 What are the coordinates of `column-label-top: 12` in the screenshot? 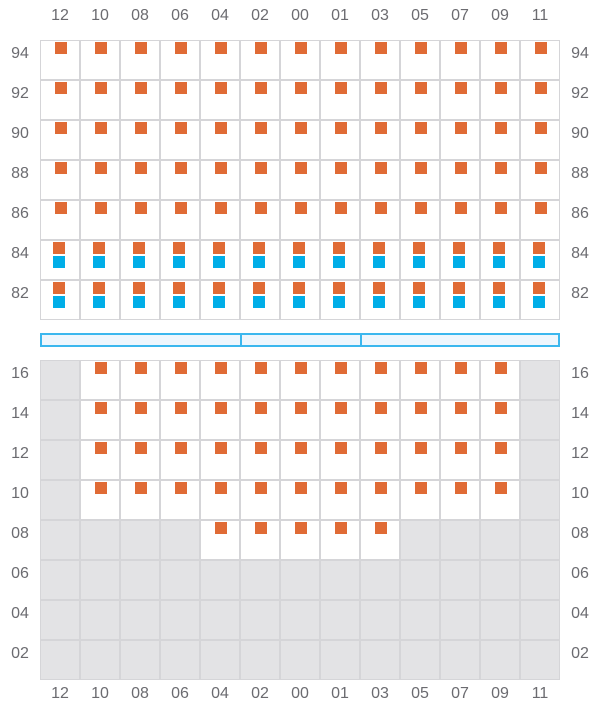 It's located at (60, 15).